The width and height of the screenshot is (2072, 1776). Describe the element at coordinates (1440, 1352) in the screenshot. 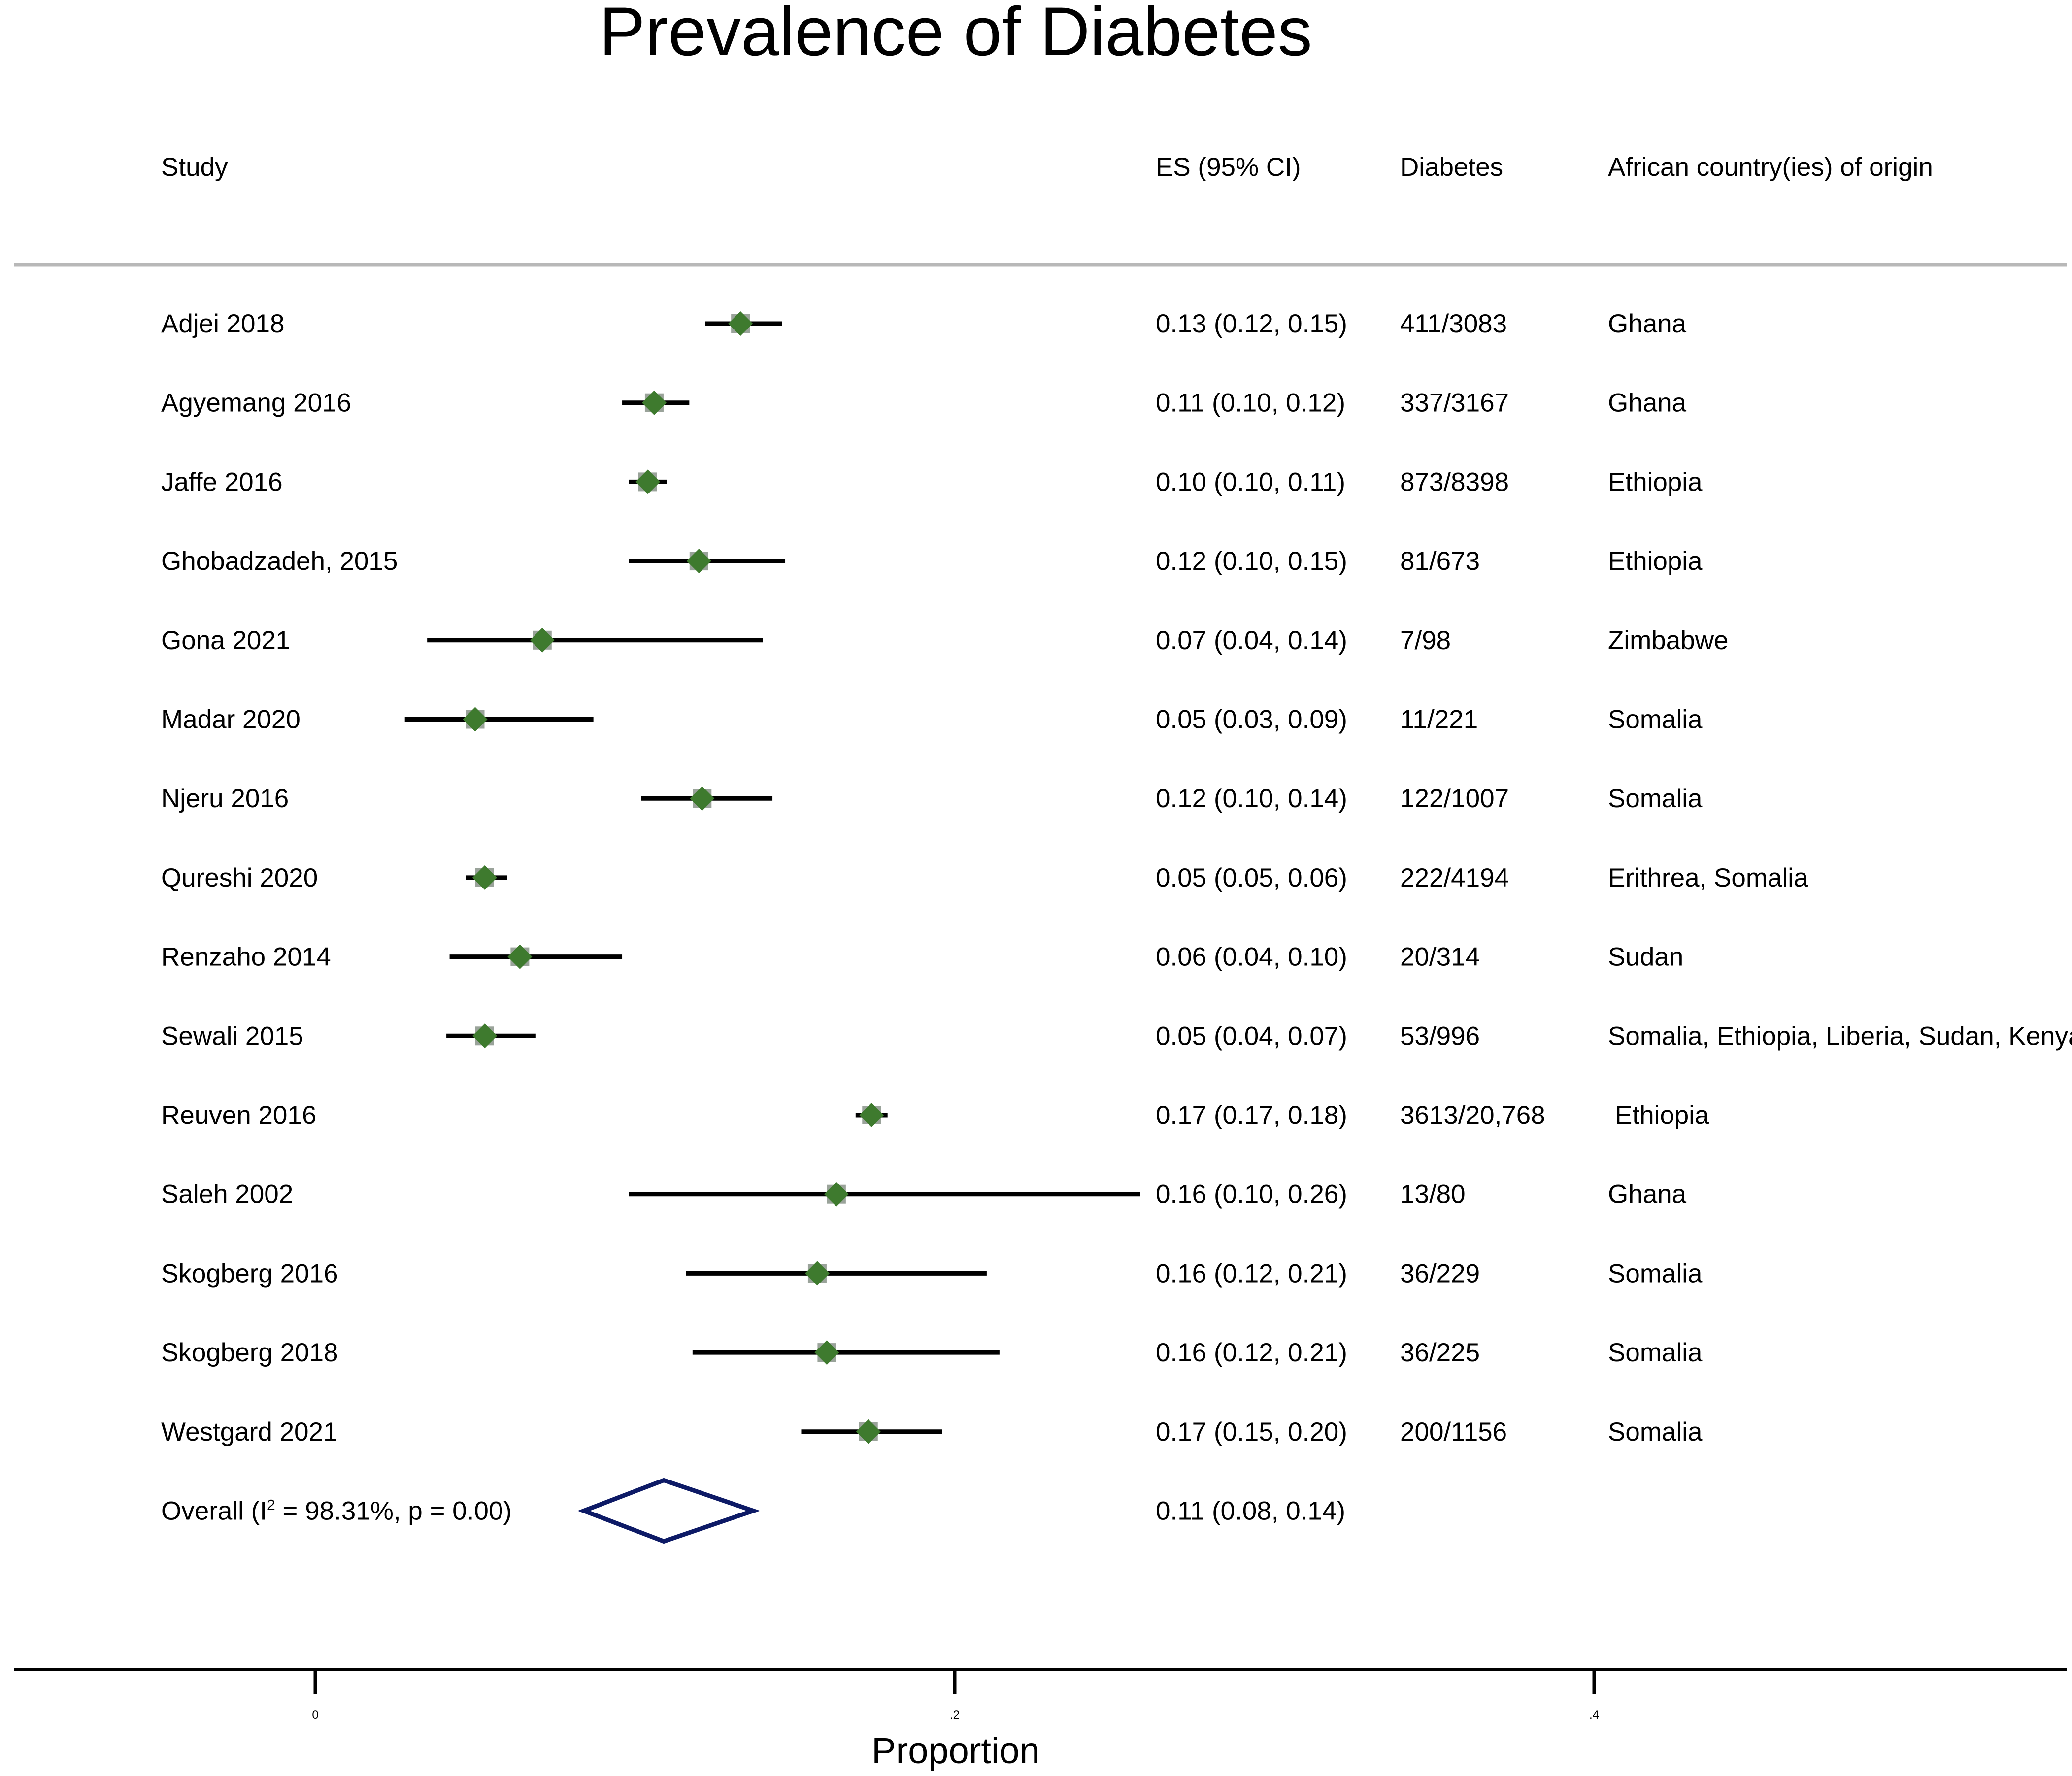

I see `diabetes-count: 36/225` at that location.